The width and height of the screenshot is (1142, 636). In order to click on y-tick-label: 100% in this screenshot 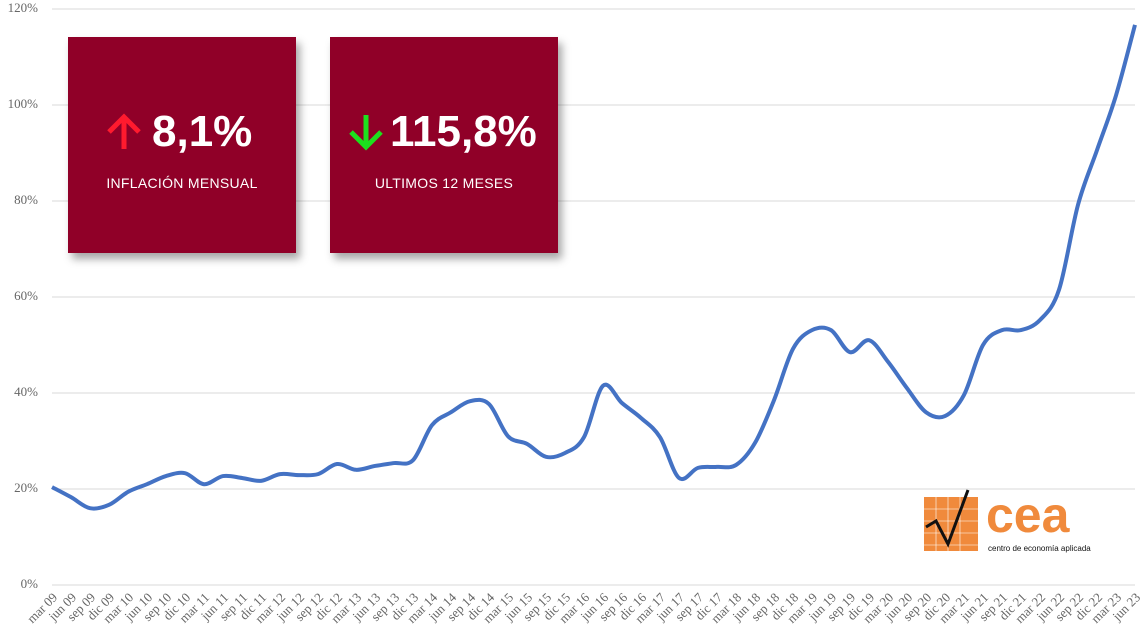, I will do `click(23, 103)`.